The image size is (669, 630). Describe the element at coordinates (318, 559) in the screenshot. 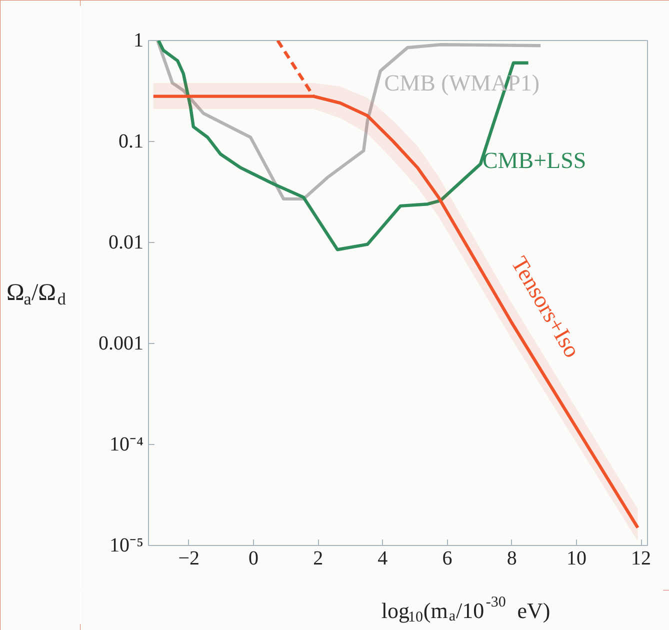

I see `x-tick-label: 2` at that location.